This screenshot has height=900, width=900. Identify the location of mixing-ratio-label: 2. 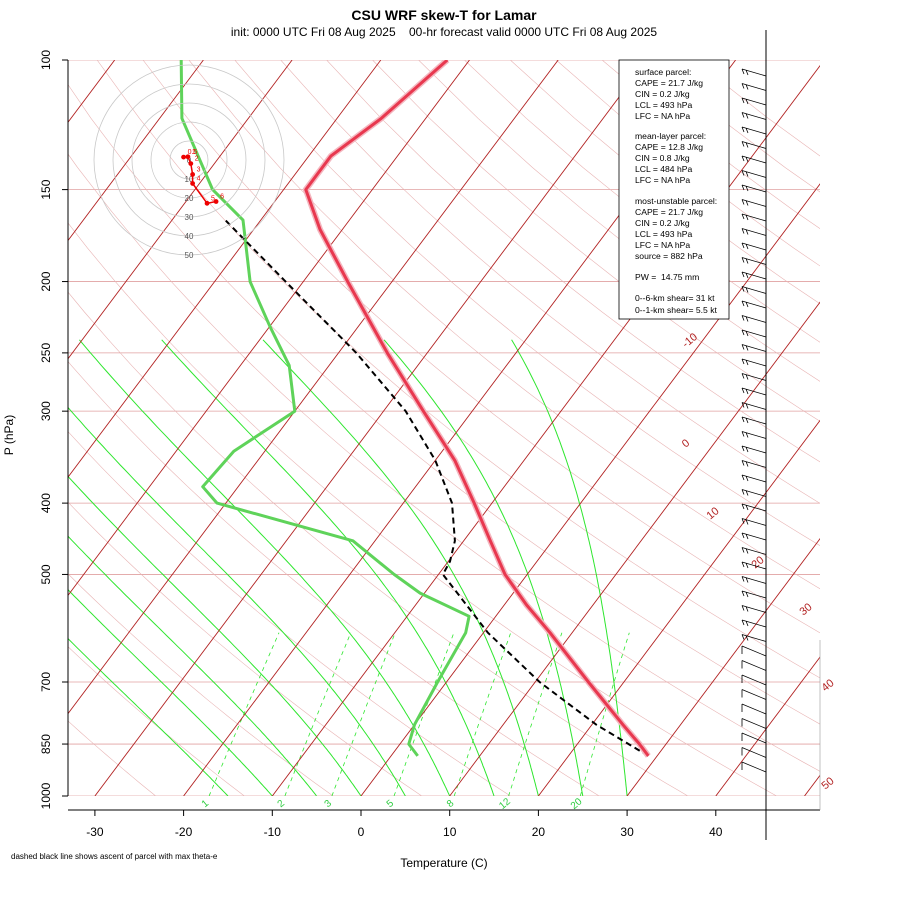
(282, 804).